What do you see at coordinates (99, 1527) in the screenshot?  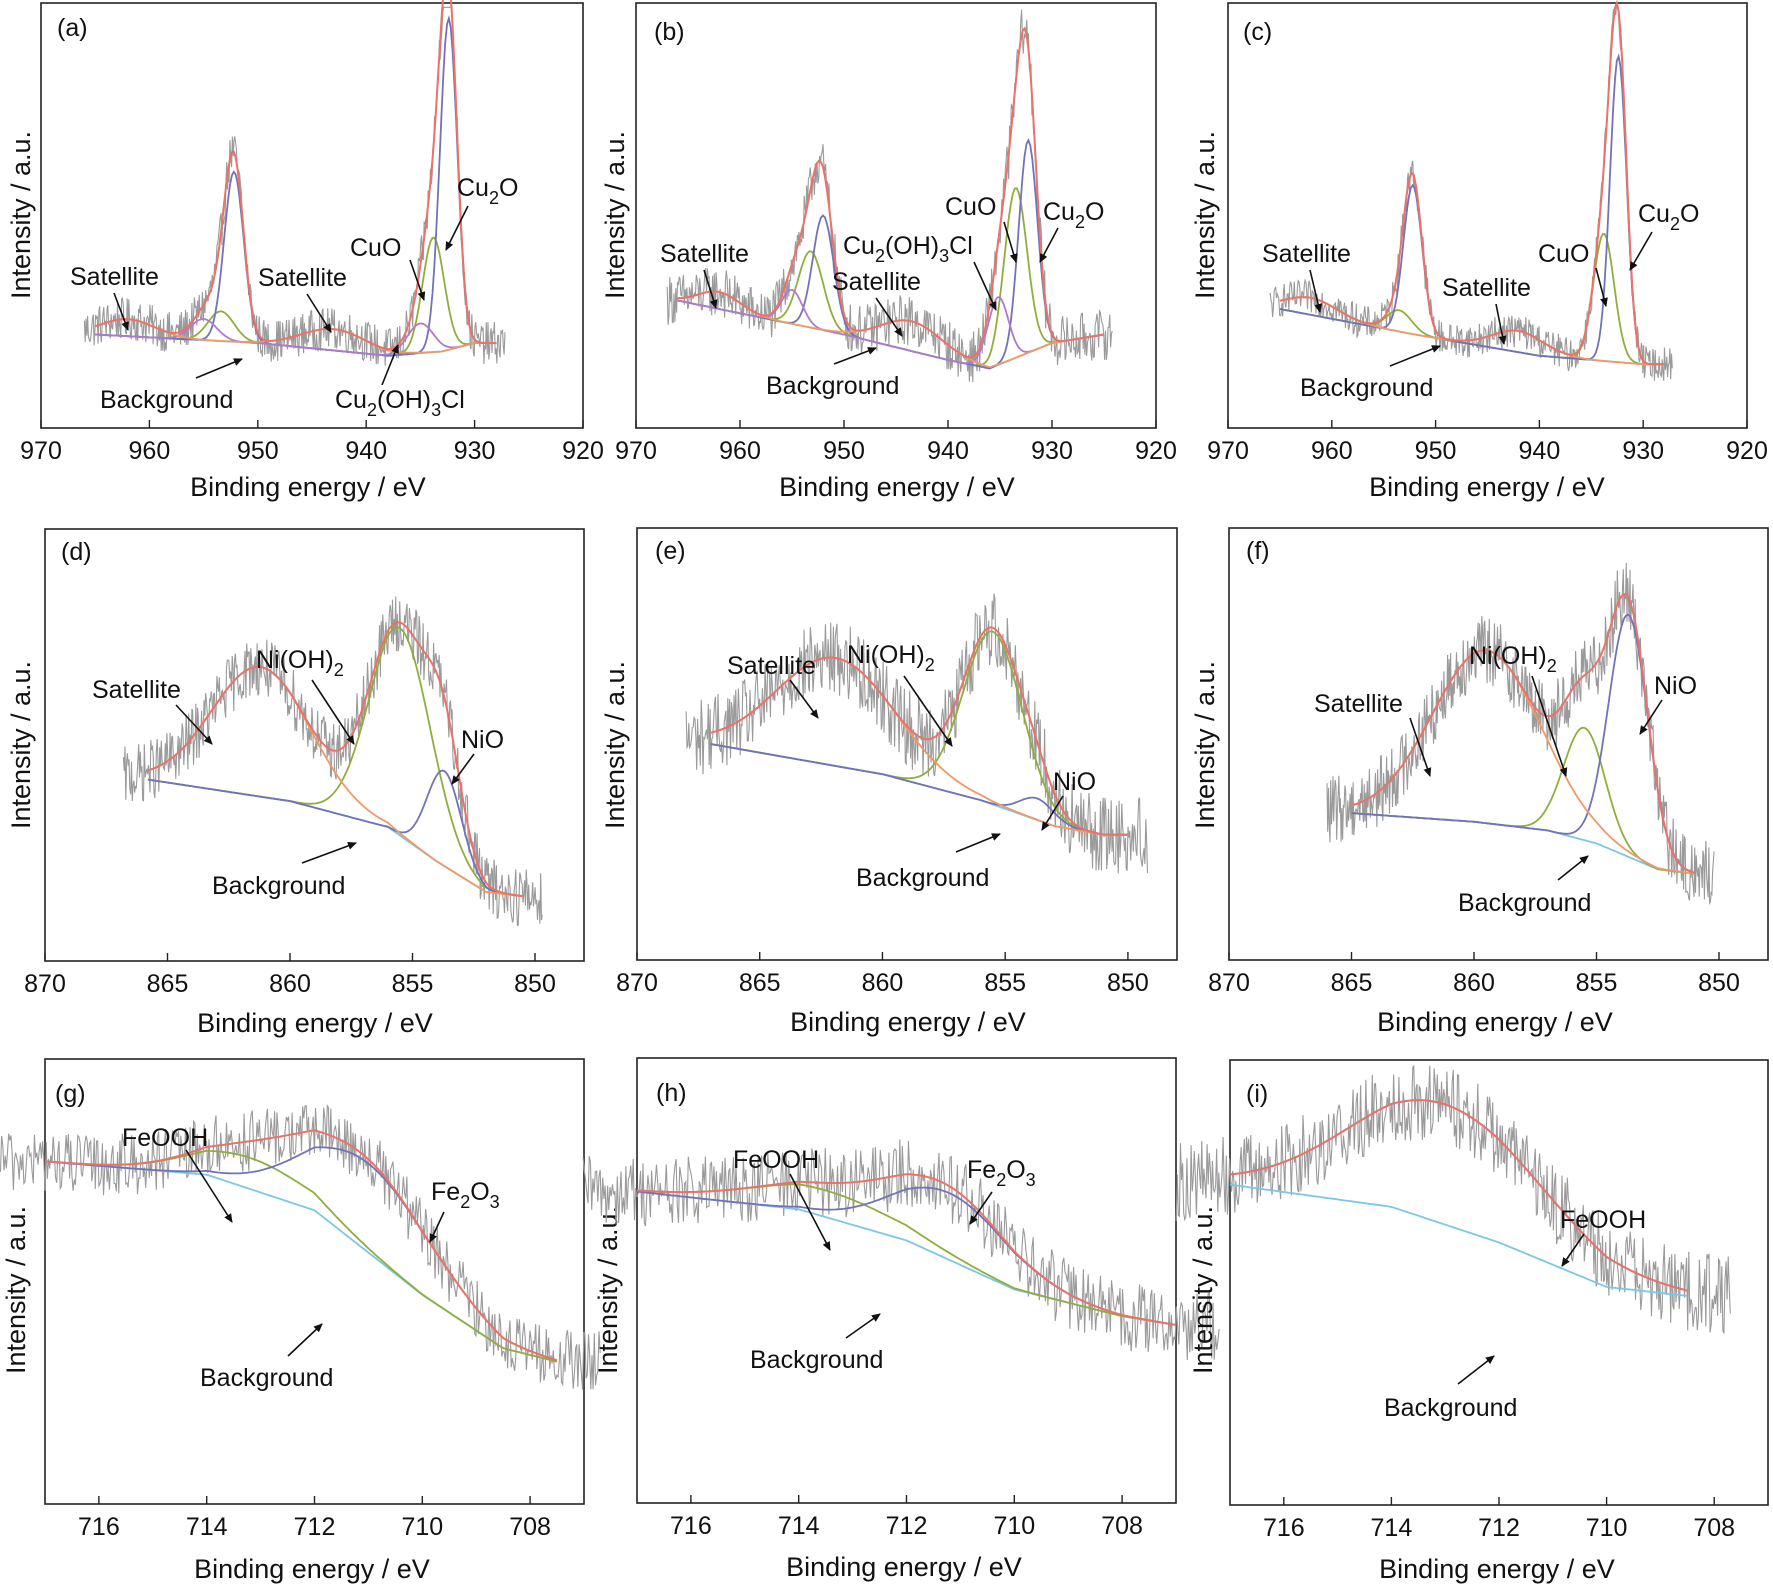 I see `x-tick-label: 716` at bounding box center [99, 1527].